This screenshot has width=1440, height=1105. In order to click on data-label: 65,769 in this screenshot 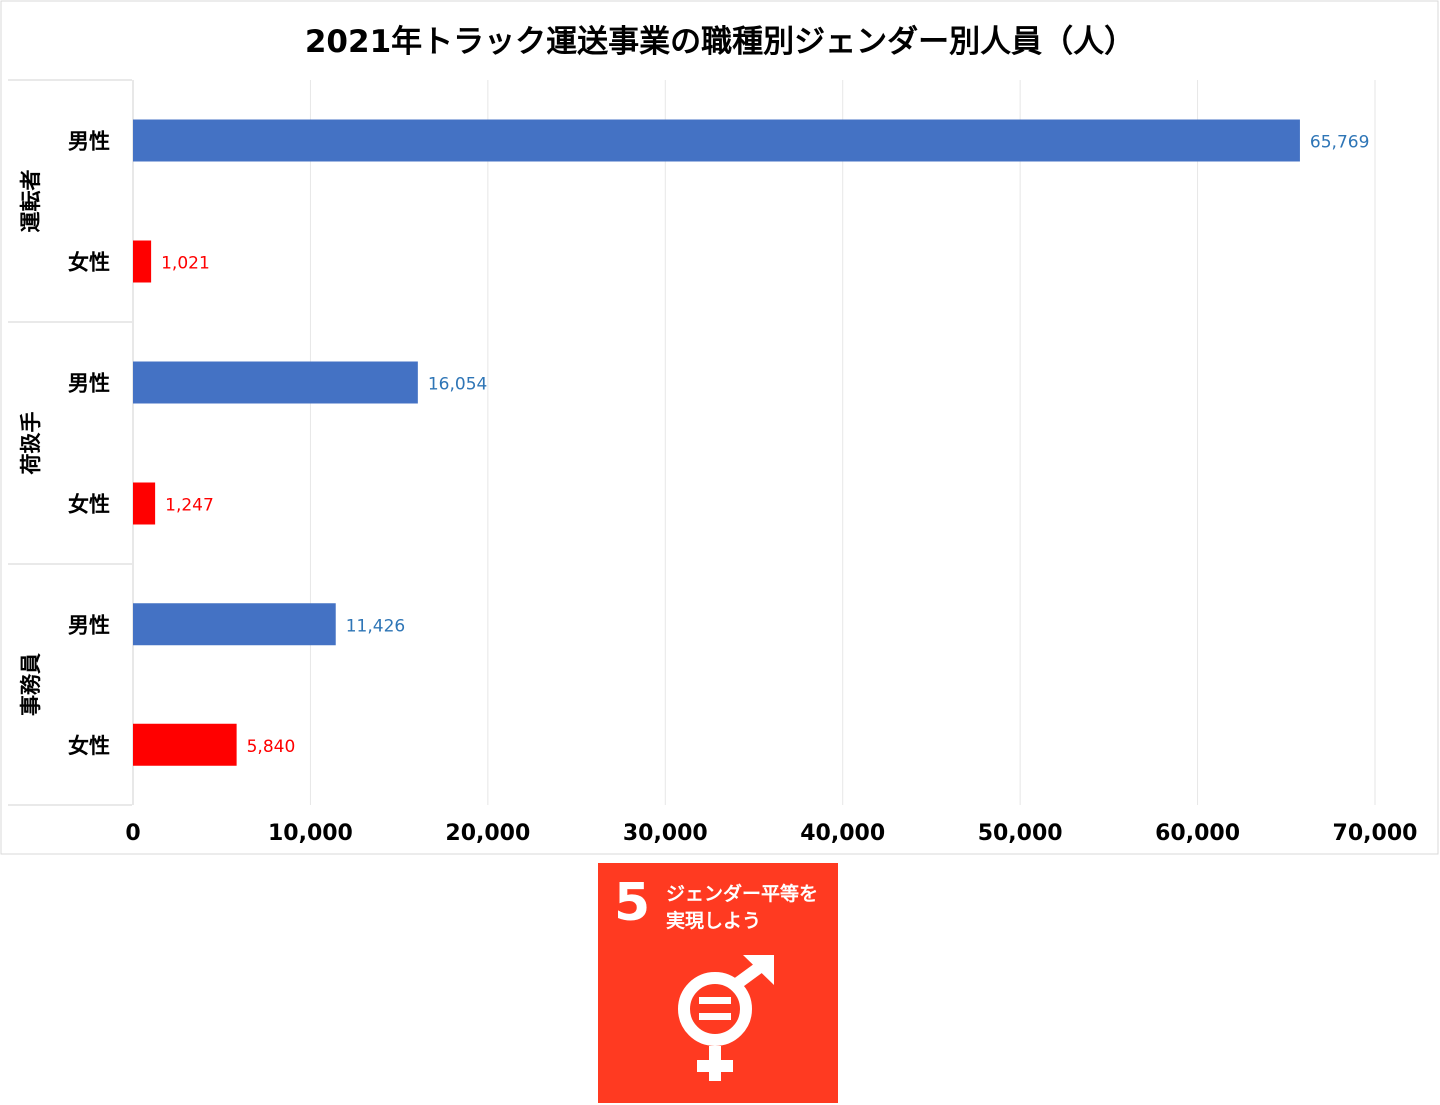, I will do `click(1339, 143)`.